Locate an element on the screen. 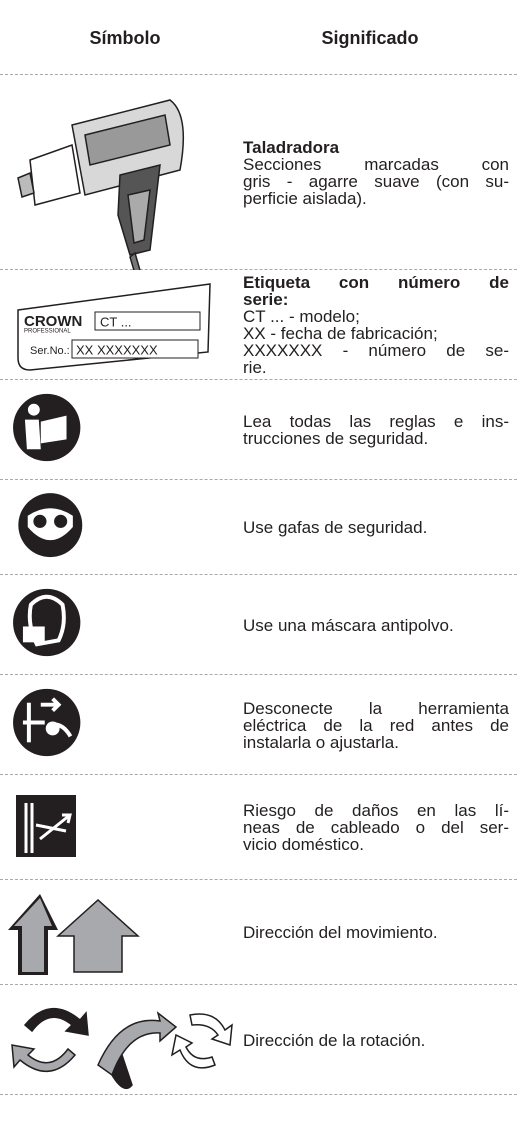 Image resolution: width=517 pixels, height=1121 pixels. description-line: Dirección del movimiento. is located at coordinates (340, 932).